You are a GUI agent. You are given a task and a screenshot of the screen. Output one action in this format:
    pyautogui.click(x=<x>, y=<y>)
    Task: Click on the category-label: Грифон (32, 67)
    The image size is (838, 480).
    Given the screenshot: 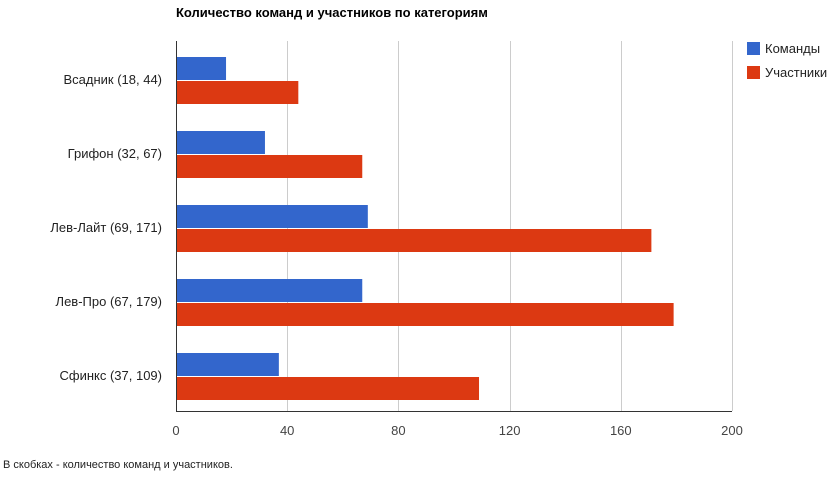 What is the action you would take?
    pyautogui.click(x=115, y=153)
    